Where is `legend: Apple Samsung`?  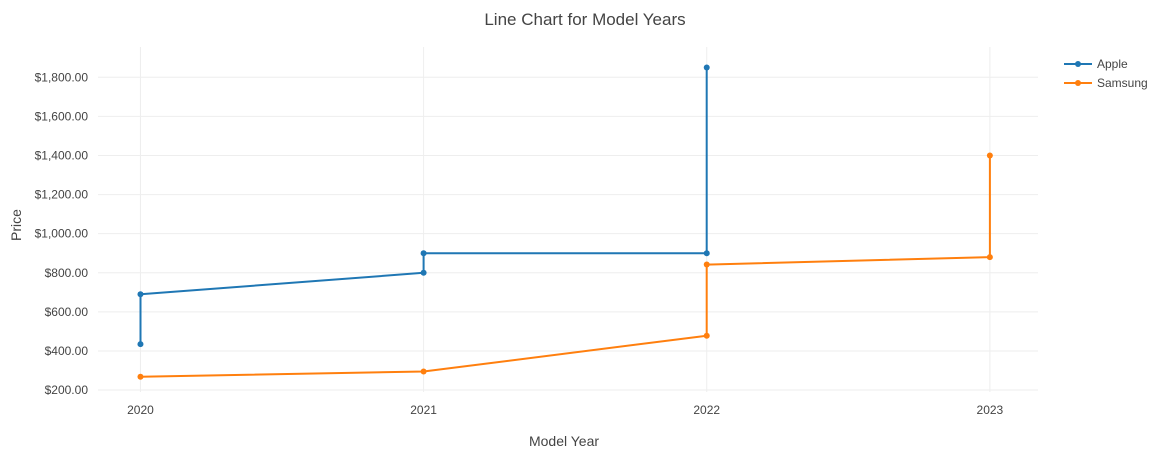 legend: Apple Samsung is located at coordinates (1106, 73).